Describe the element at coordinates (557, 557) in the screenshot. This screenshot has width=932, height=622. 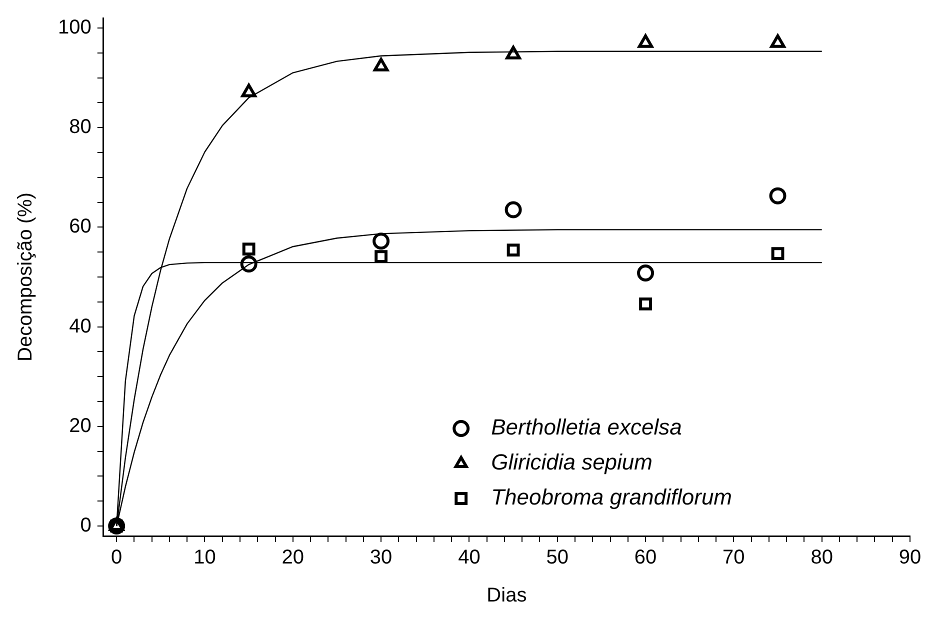
I see `x-tick-label: 50` at that location.